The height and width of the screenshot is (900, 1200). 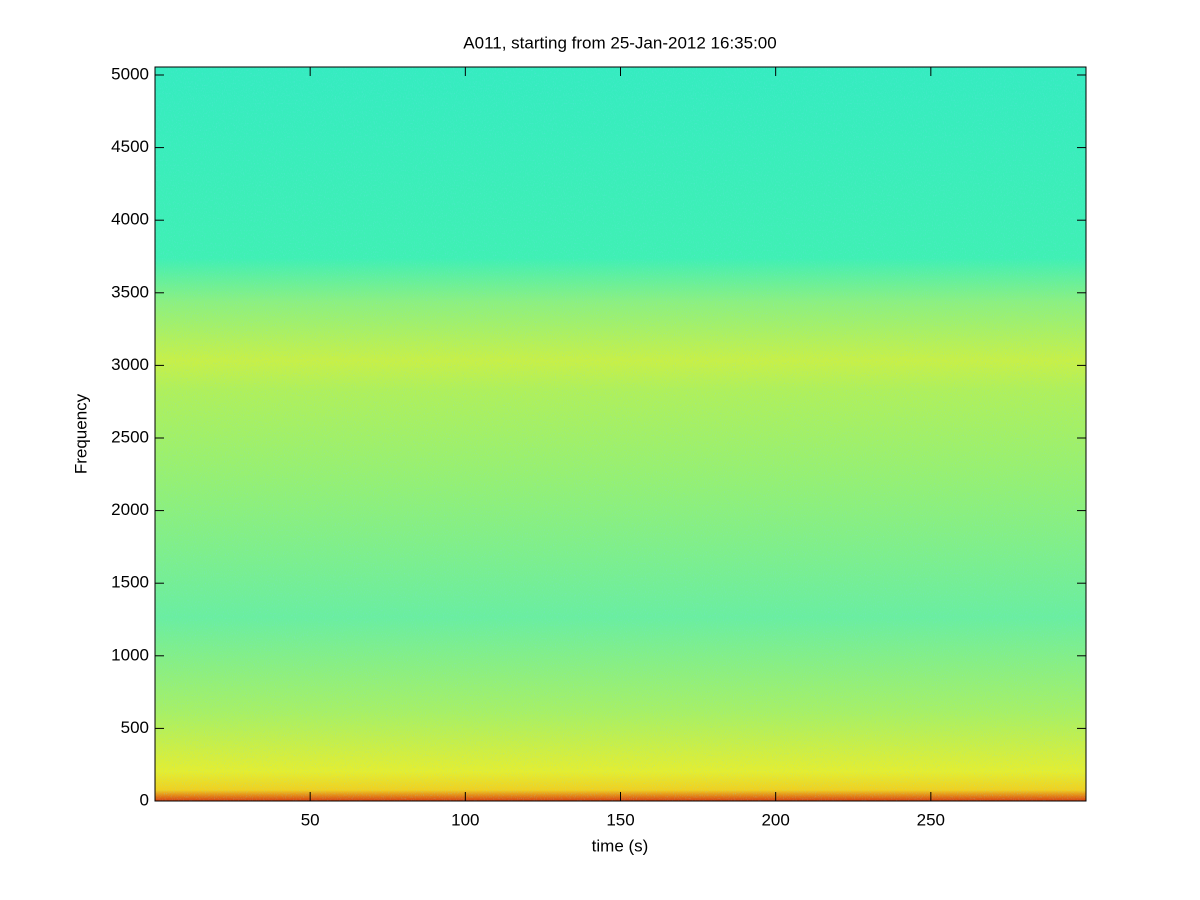 I want to click on x-tick-label: 200, so click(x=775, y=819).